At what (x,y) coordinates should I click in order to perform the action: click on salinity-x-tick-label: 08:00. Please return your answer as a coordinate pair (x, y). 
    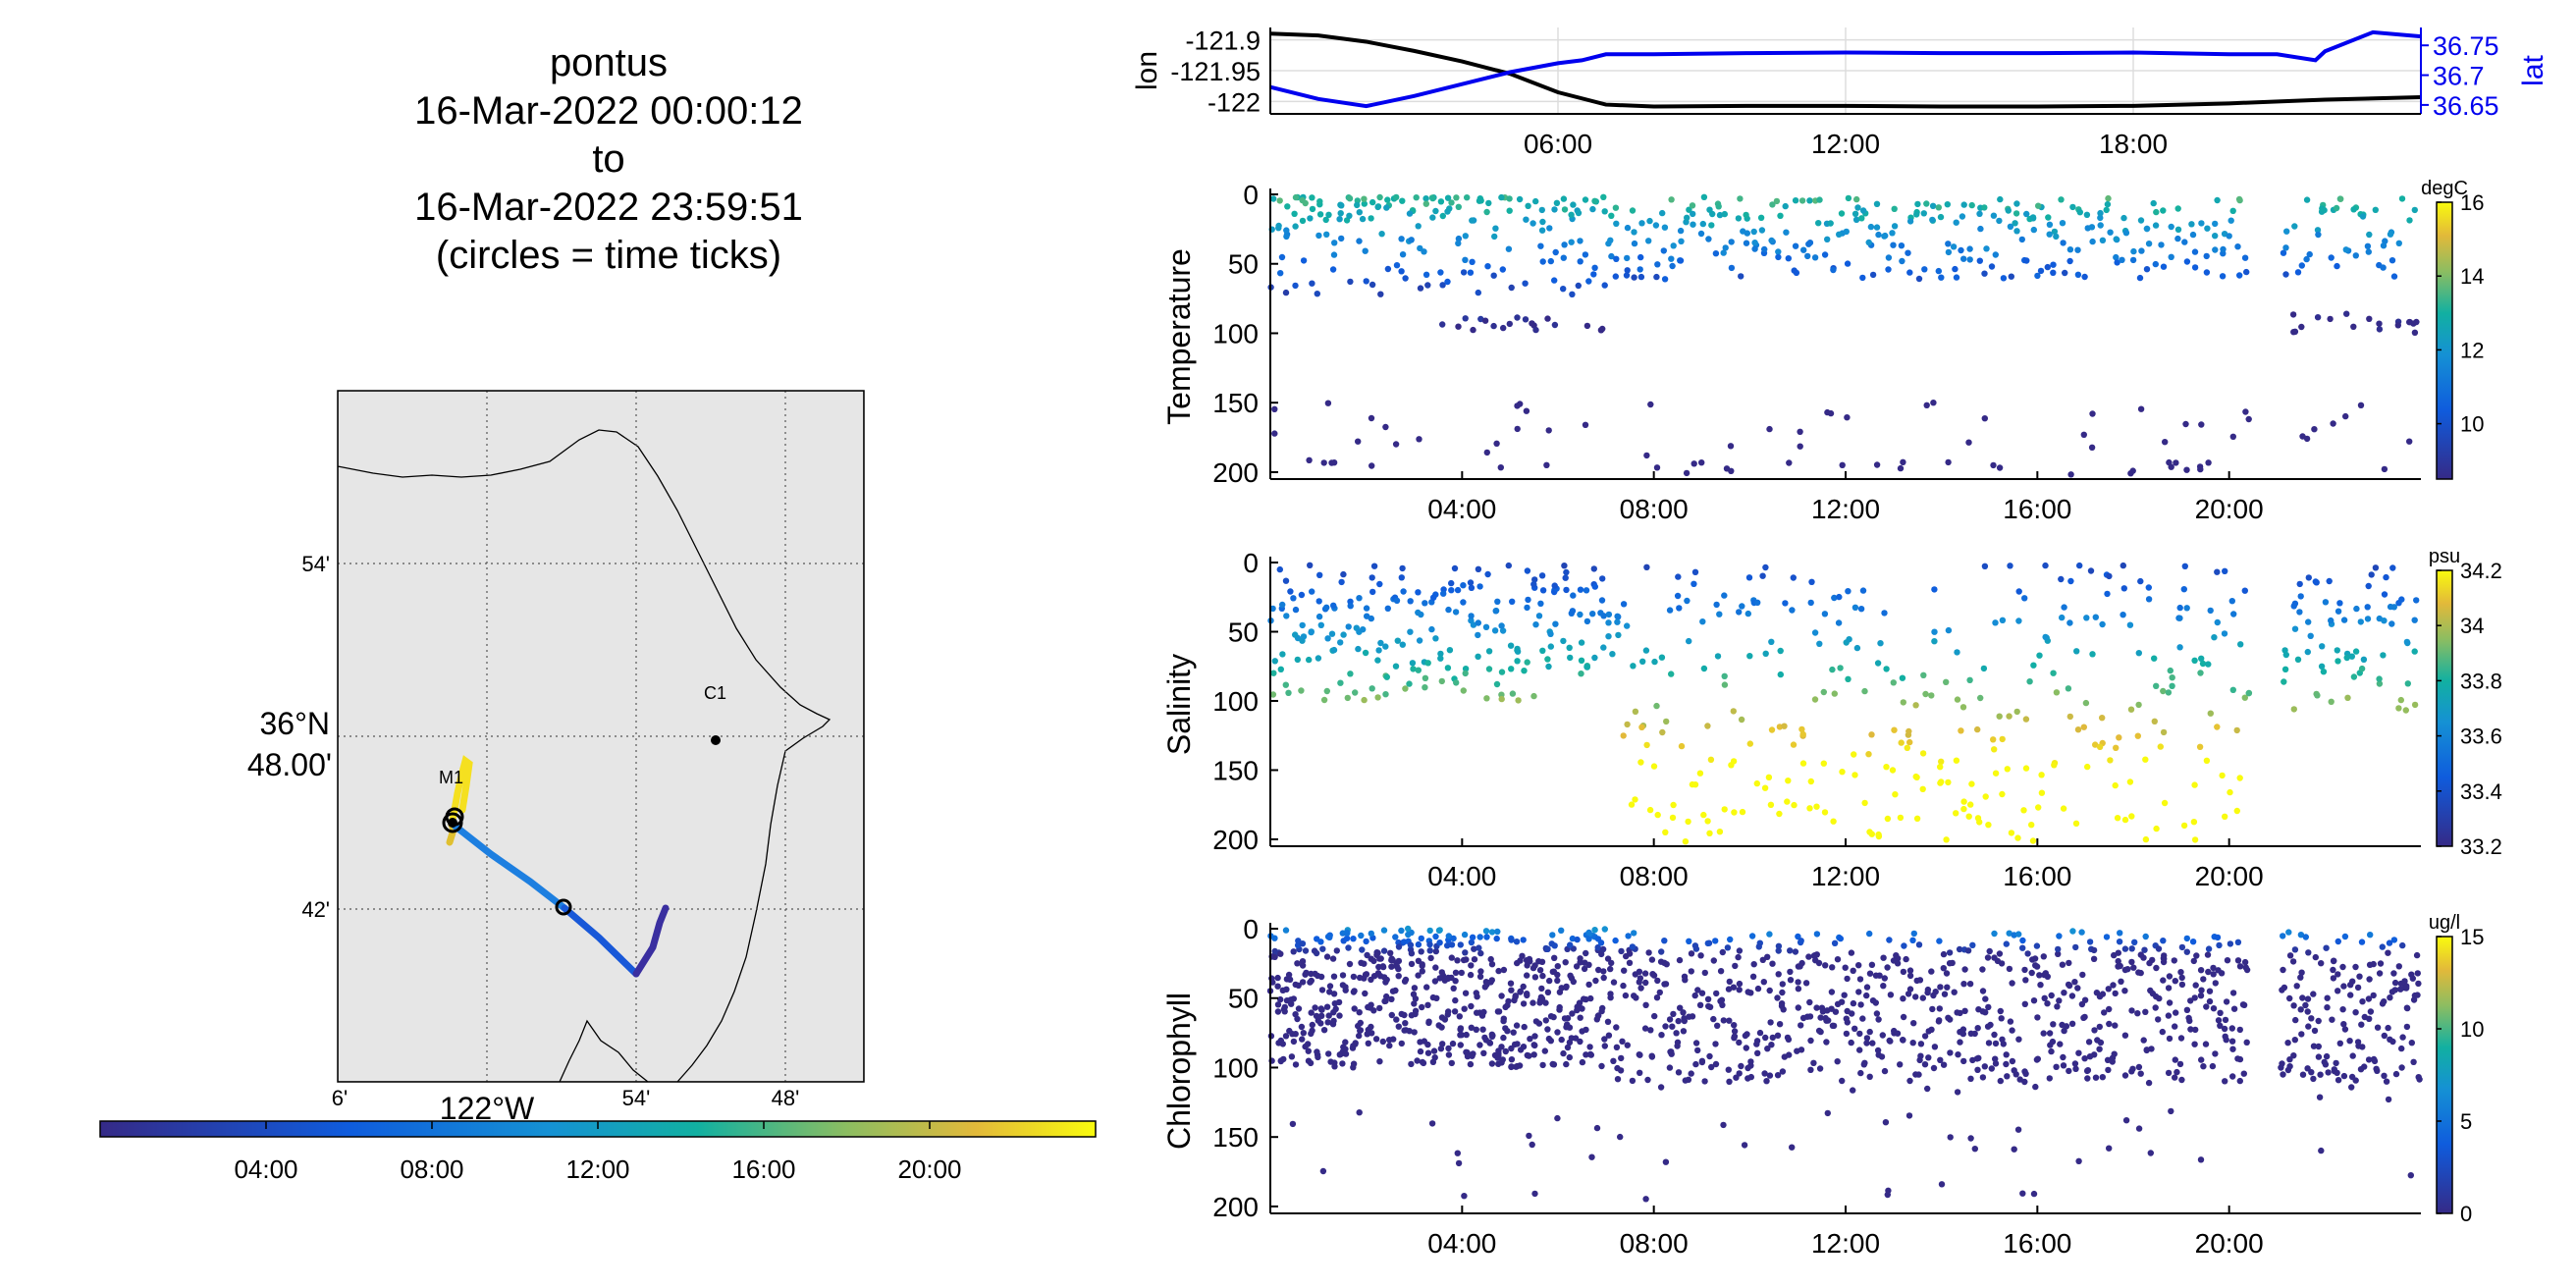
    Looking at the image, I should click on (1654, 876).